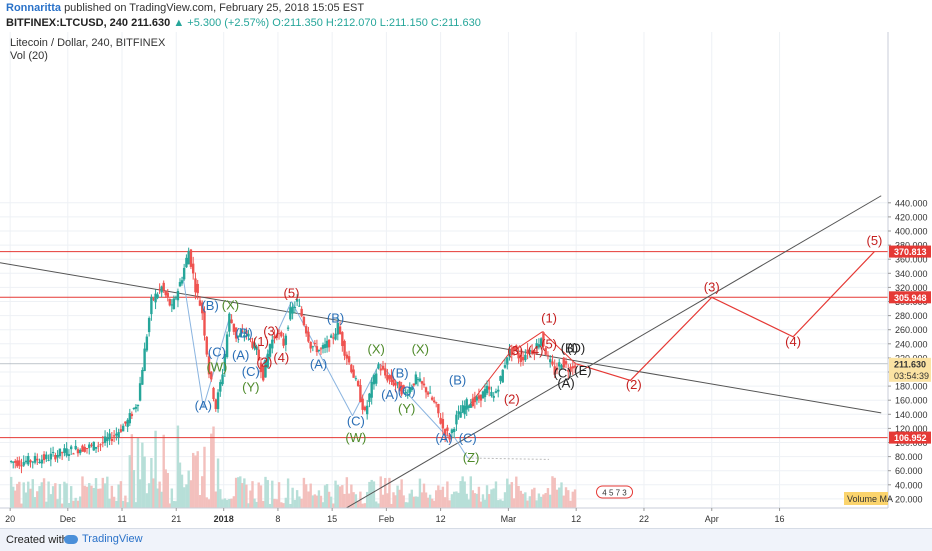 The image size is (932, 551). I want to click on countdown-label: 03:54:39, so click(911, 376).